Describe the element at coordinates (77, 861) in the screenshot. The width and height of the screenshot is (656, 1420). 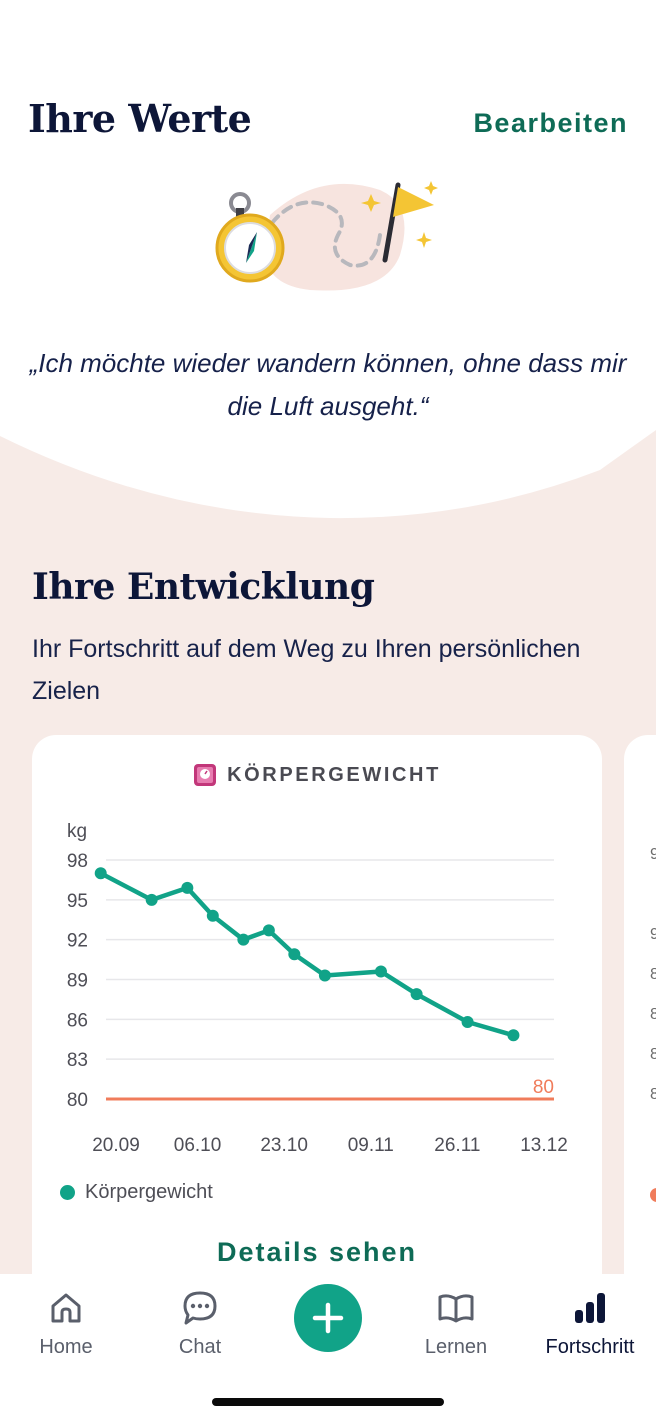
I see `y-tick-label: 98` at that location.